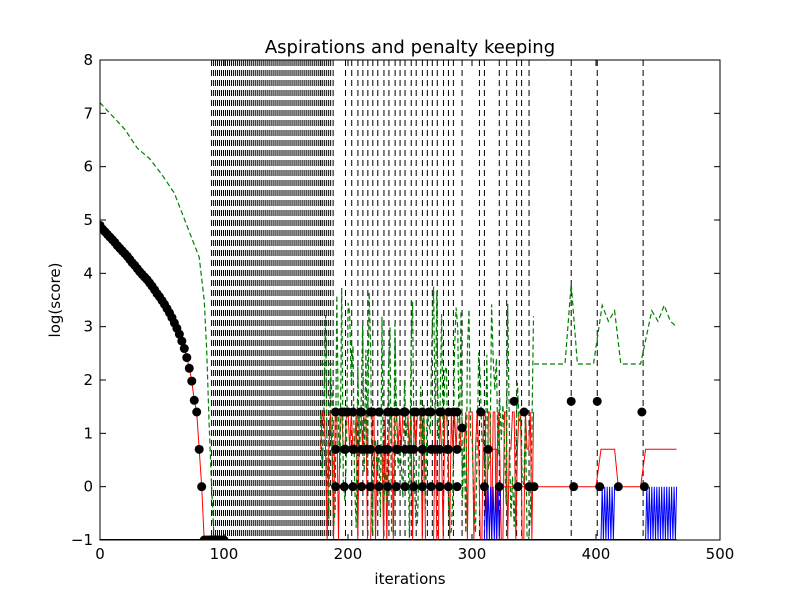  What do you see at coordinates (88, 380) in the screenshot?
I see `y-tick-label: 2` at bounding box center [88, 380].